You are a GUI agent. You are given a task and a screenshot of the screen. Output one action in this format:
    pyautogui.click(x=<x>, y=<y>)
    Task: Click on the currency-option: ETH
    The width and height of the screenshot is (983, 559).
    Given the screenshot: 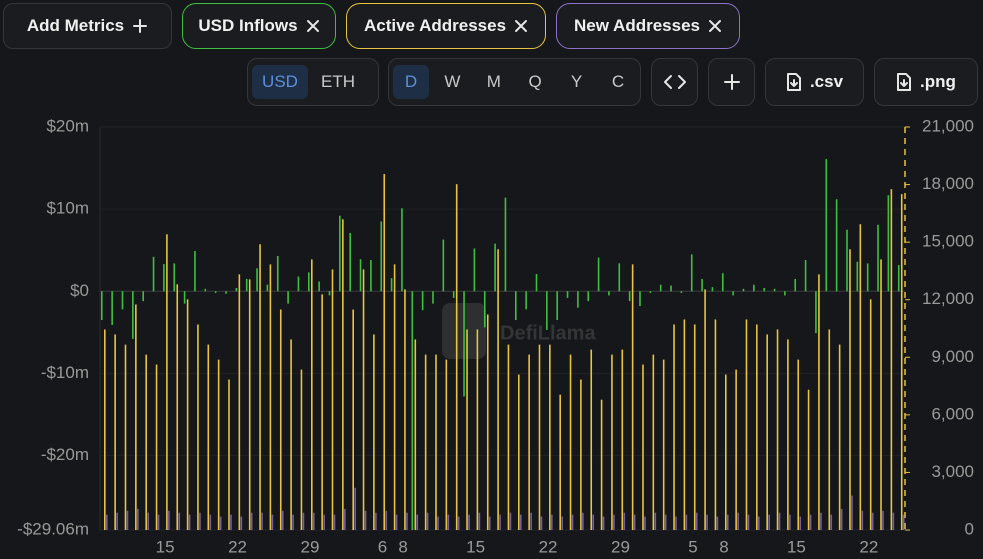 What is the action you would take?
    pyautogui.click(x=338, y=81)
    